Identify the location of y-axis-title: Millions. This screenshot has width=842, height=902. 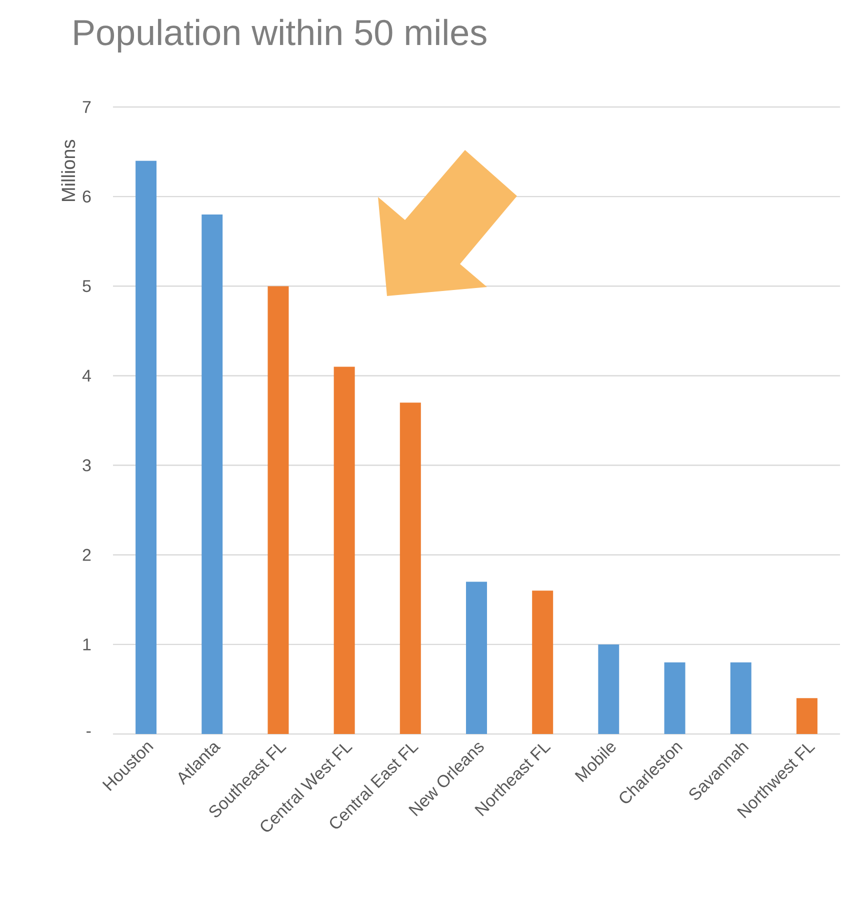
(68, 171).